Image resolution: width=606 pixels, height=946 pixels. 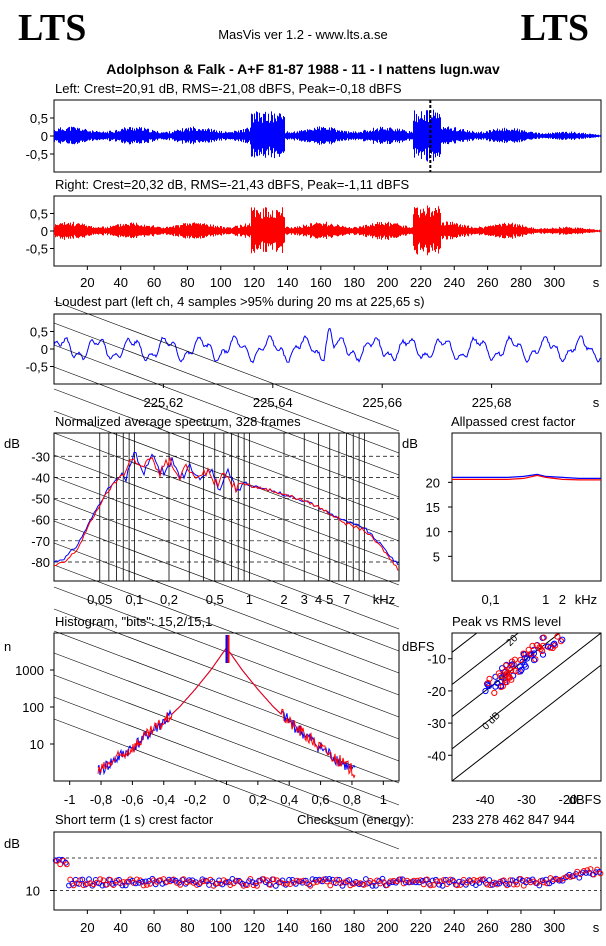 I want to click on checksum-label: Checksum (energy):, so click(x=356, y=819).